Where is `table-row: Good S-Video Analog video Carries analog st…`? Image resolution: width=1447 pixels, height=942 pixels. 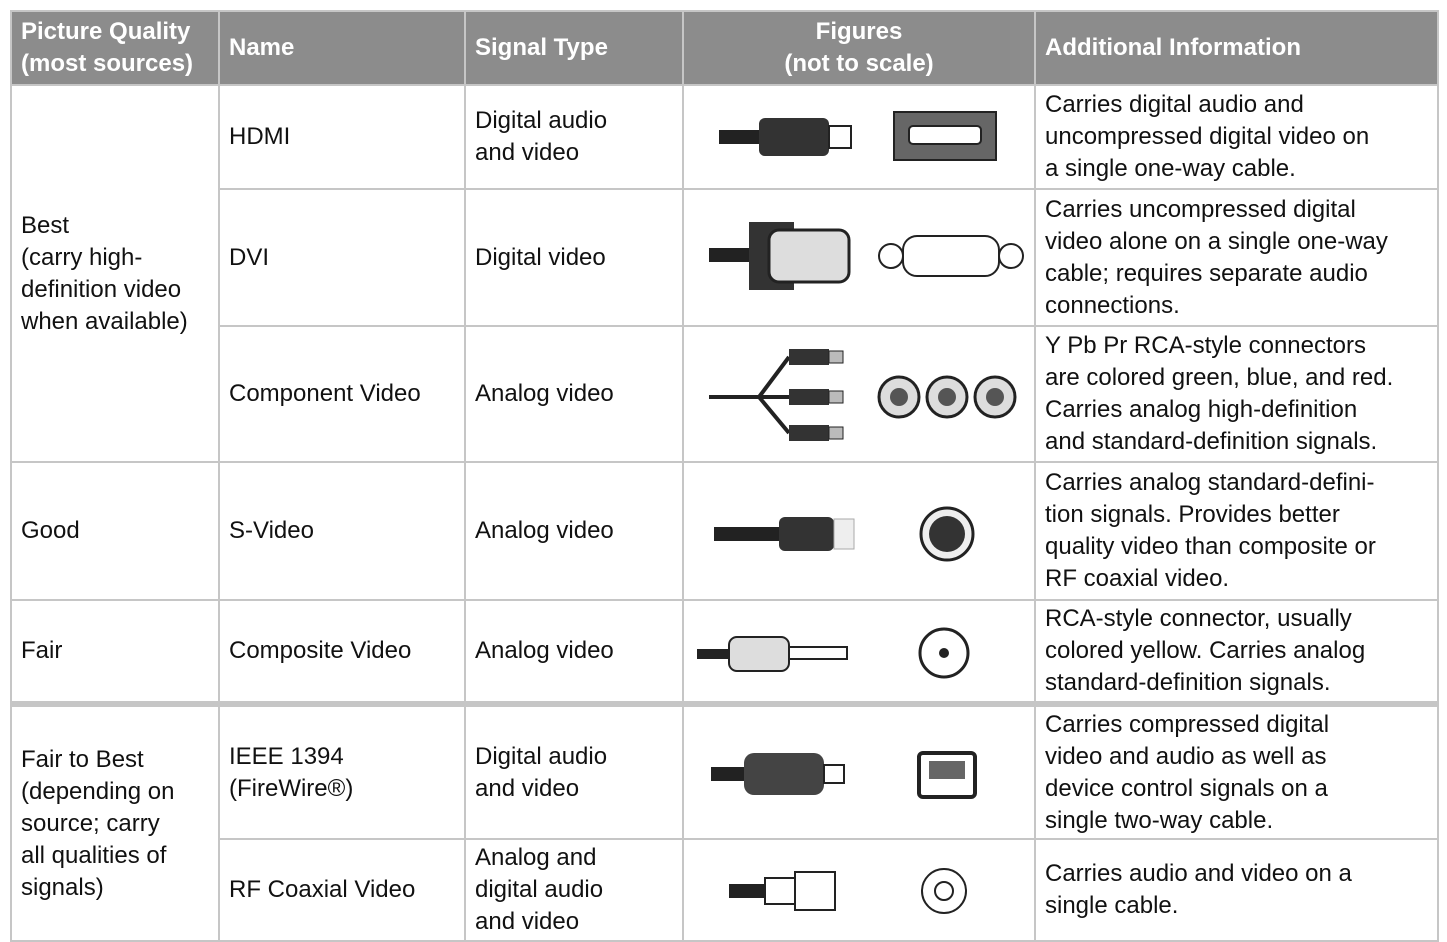 table-row: Good S-Video Analog video Carries analog st… is located at coordinates (724, 531).